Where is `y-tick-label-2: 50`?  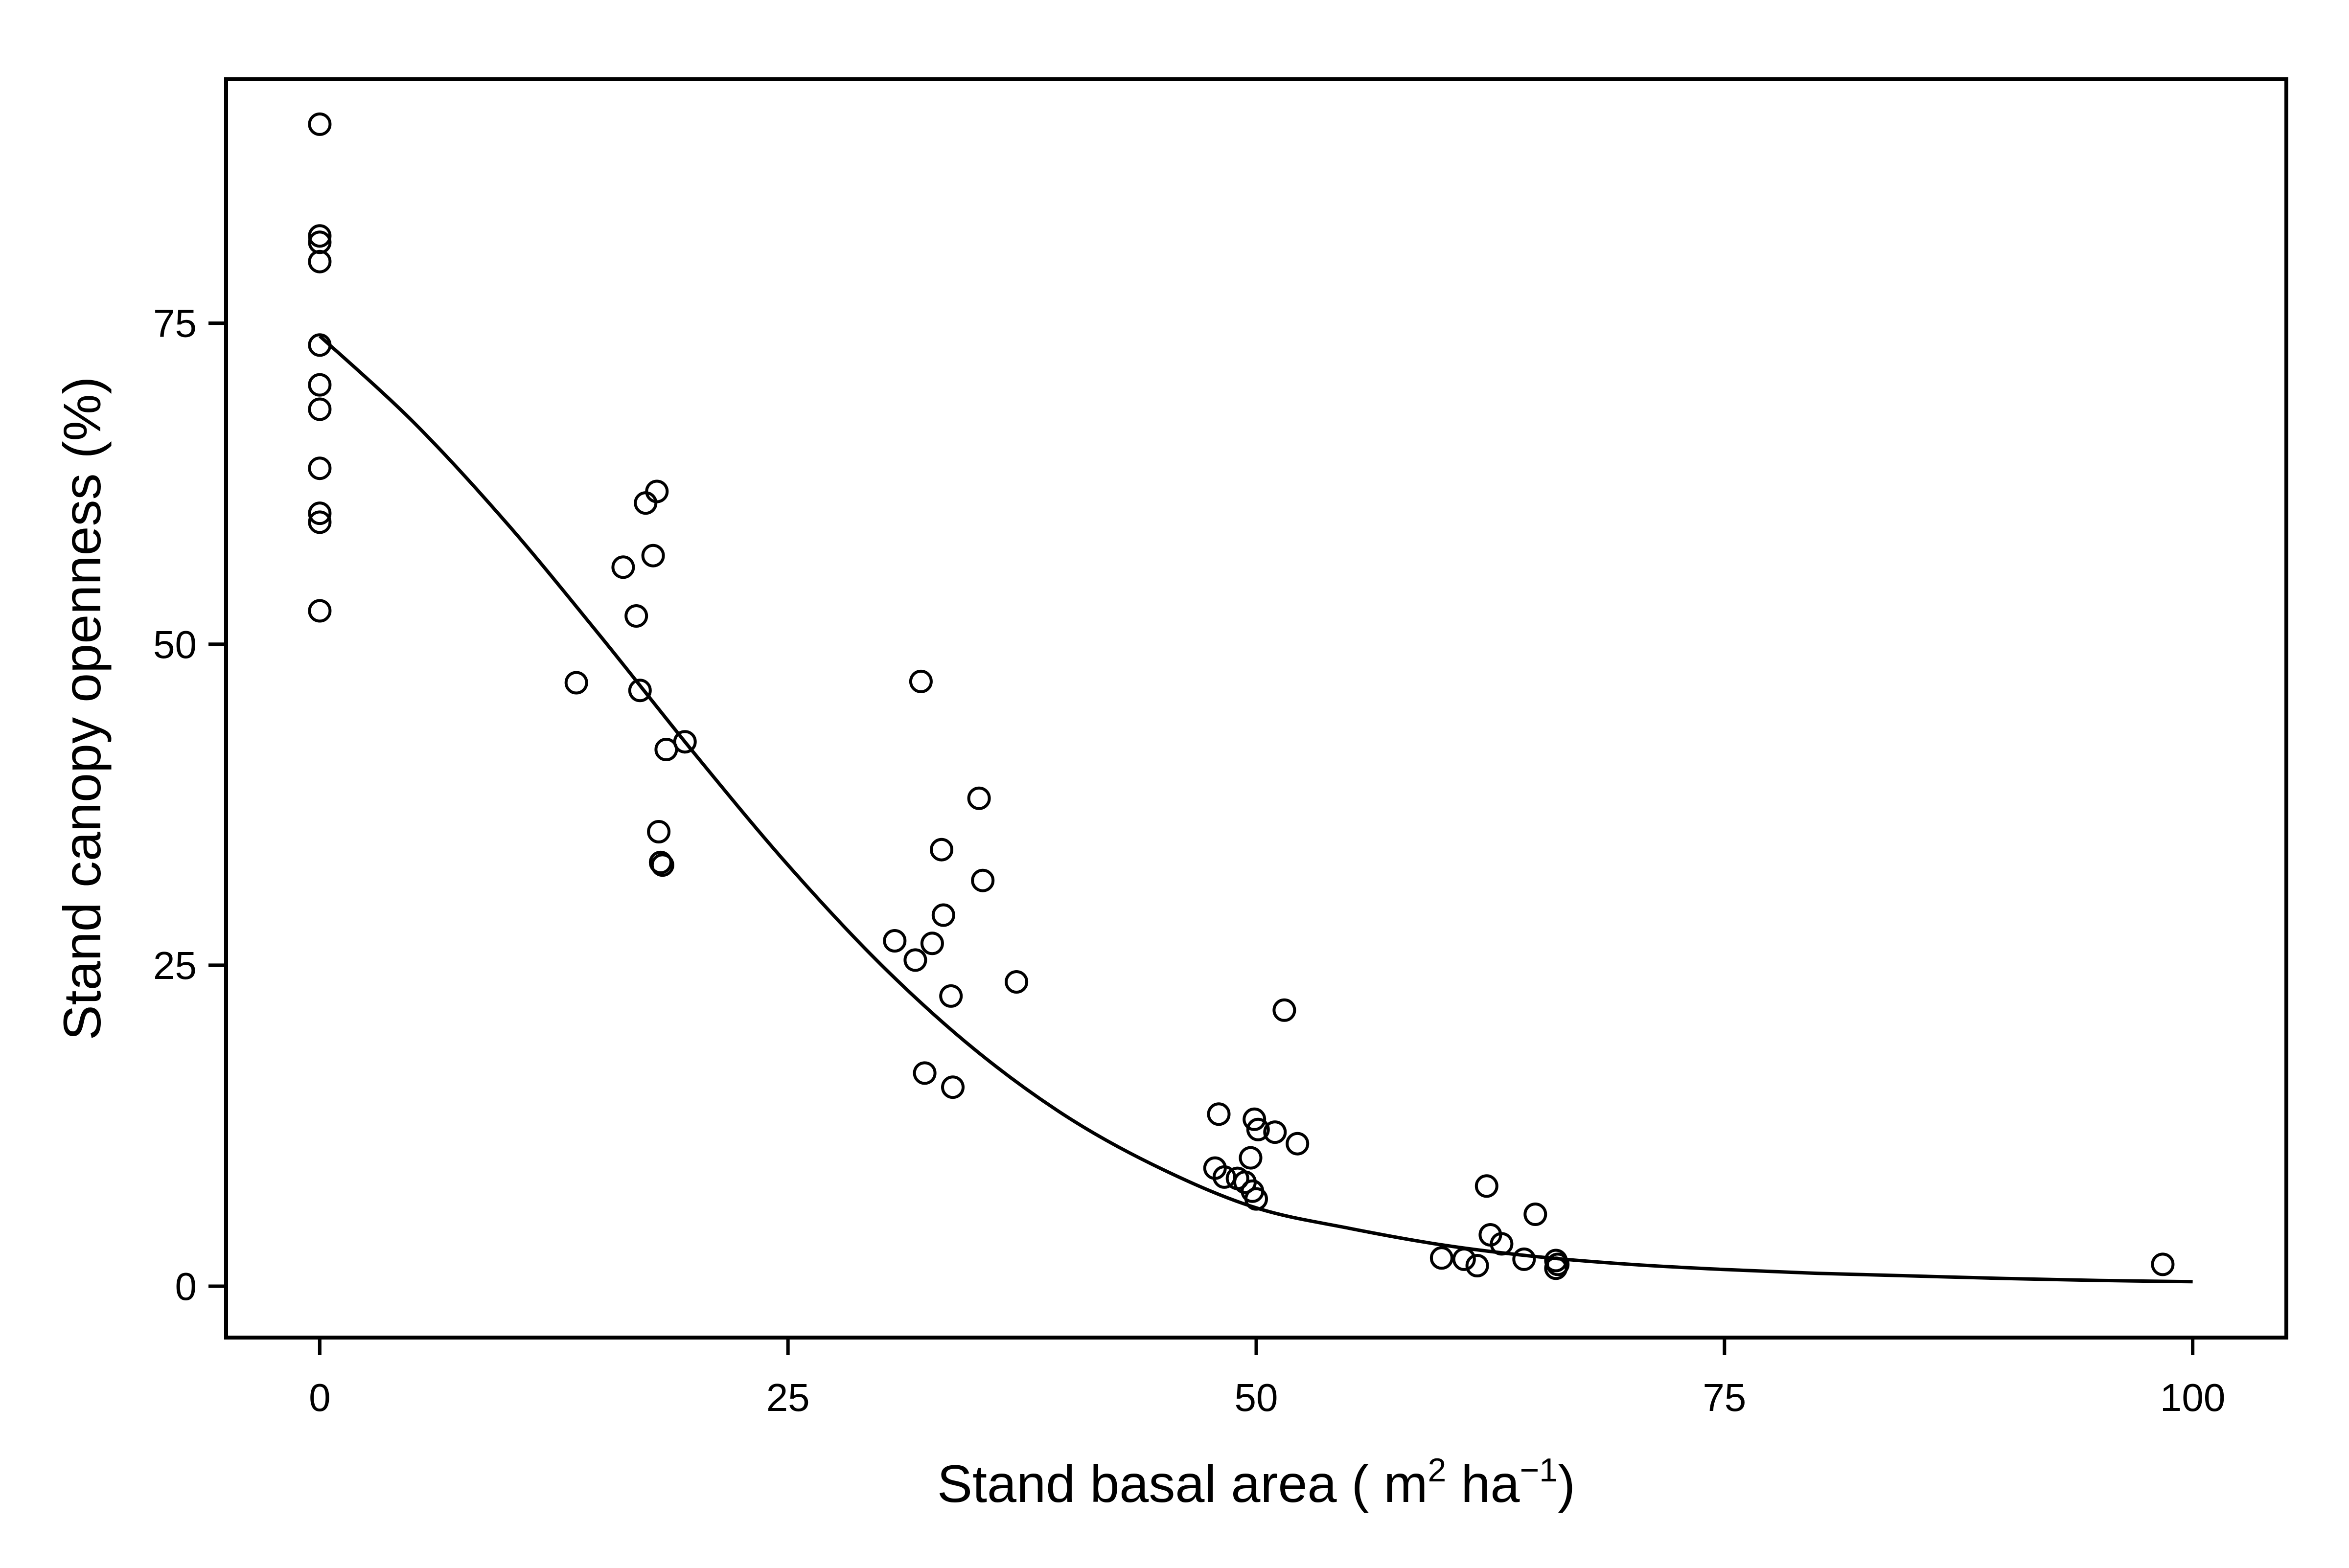
y-tick-label-2: 50 is located at coordinates (175, 645).